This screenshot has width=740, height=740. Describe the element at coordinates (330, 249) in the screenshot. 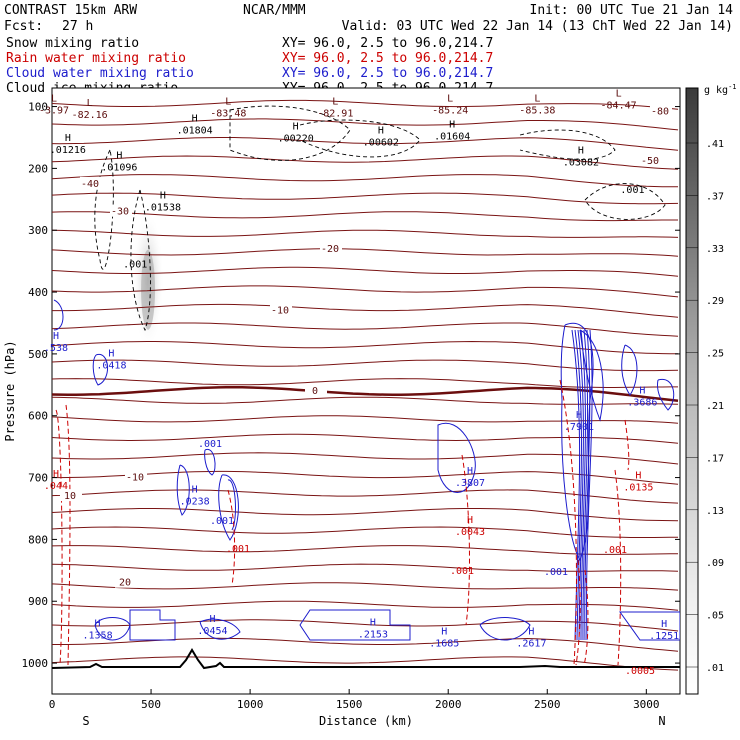

I see `isotherm-label: -20` at that location.